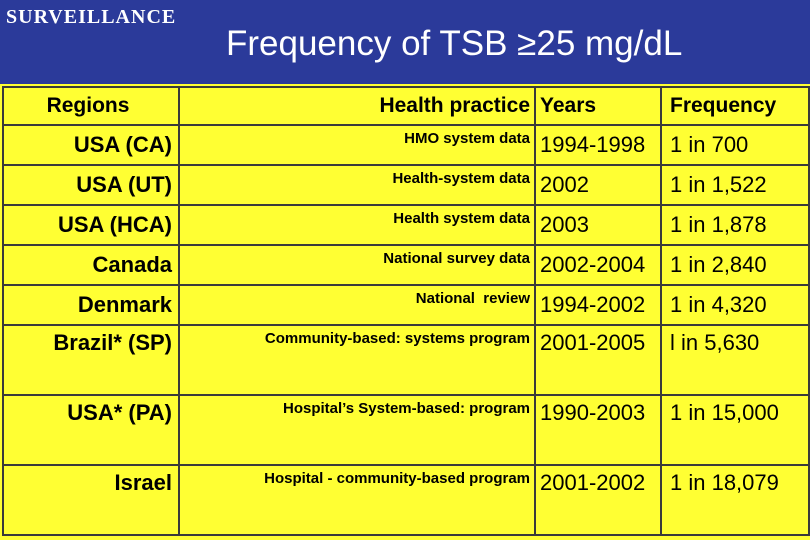 This screenshot has width=810, height=540. What do you see at coordinates (357, 265) in the screenshot?
I see `practice-cell: National survey data` at bounding box center [357, 265].